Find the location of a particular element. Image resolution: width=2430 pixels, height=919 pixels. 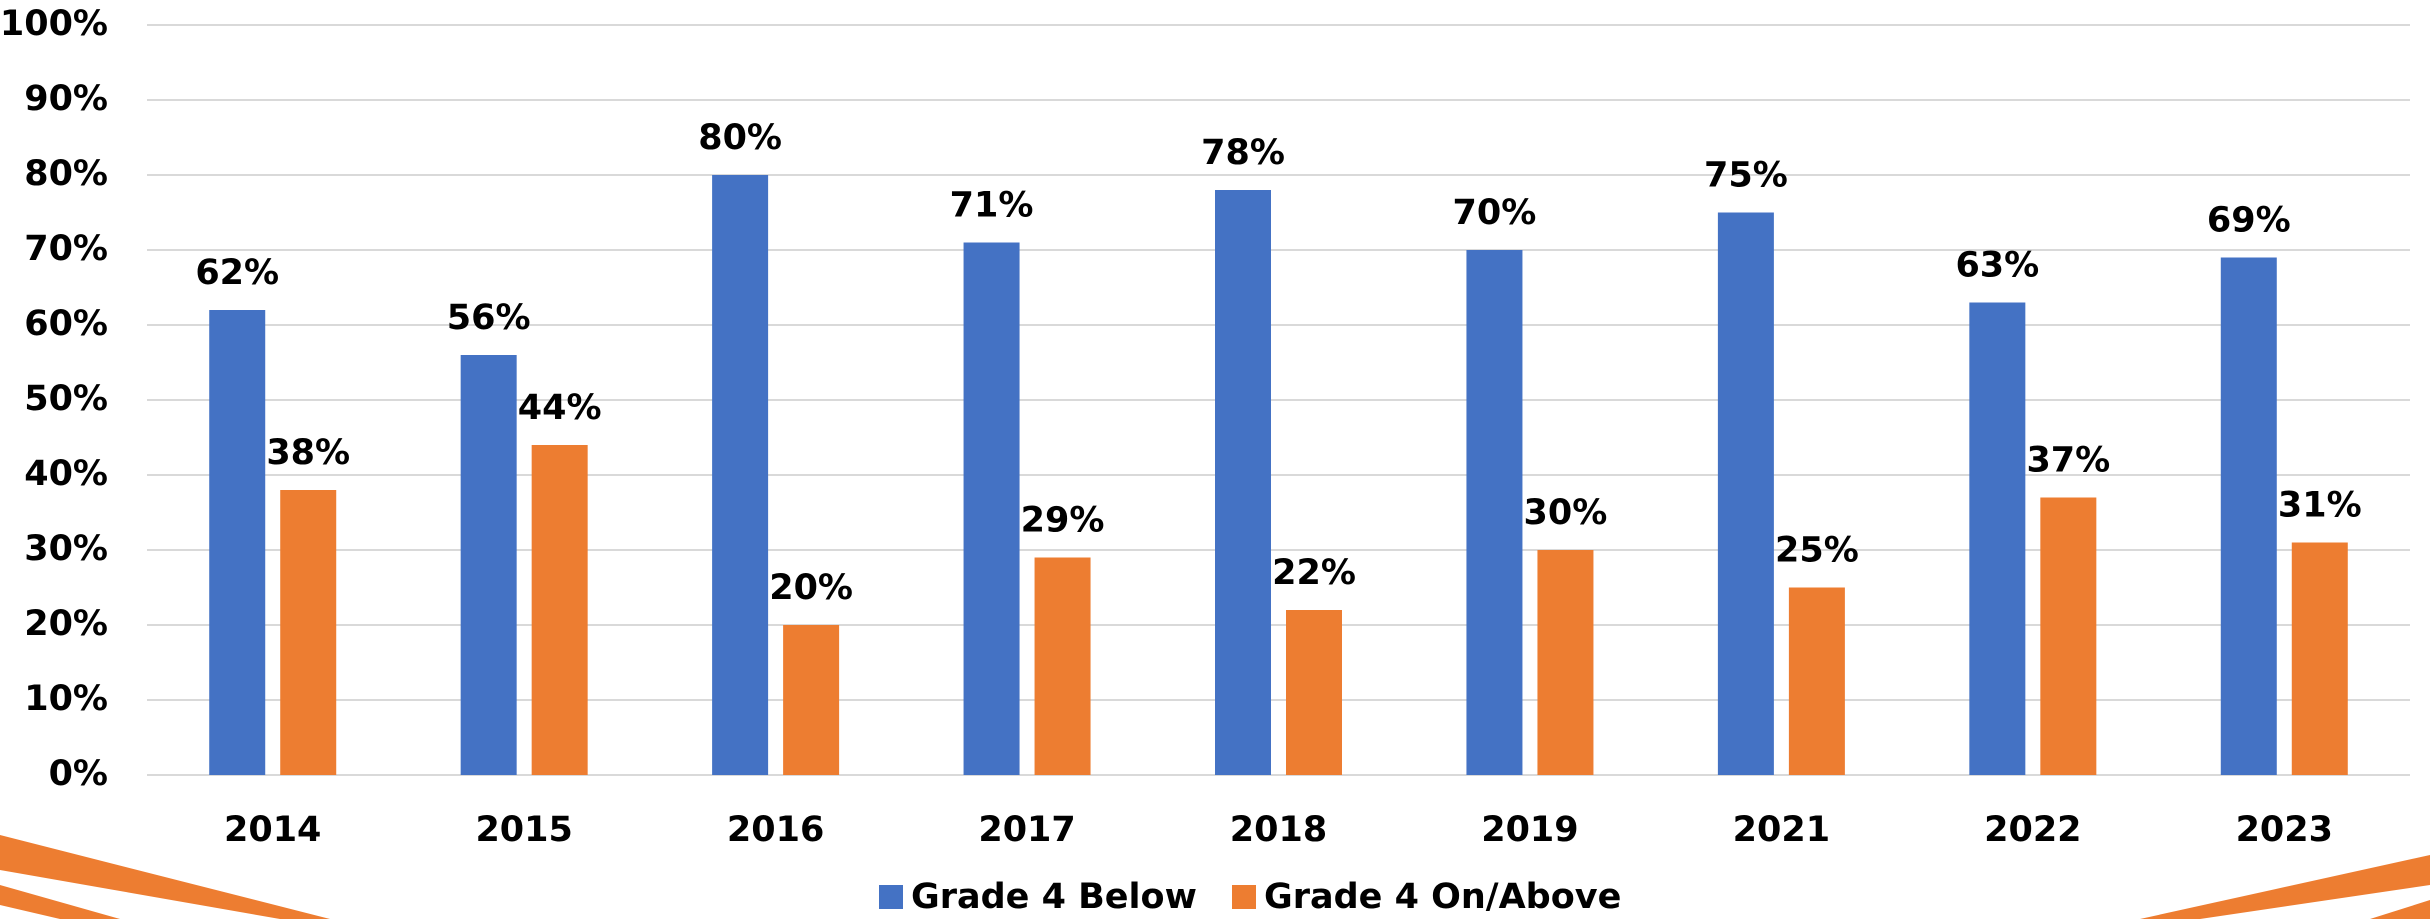

x-tick-label: 2017 is located at coordinates (1026, 830).